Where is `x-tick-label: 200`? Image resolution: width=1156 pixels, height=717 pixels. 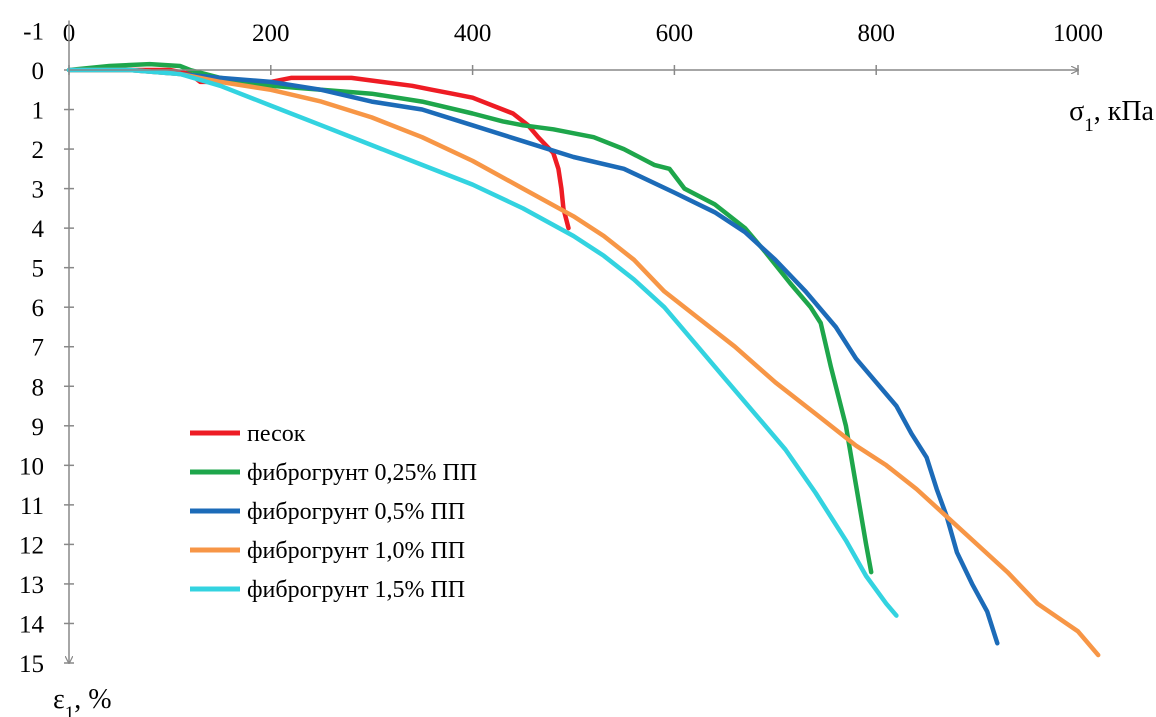
x-tick-label: 200 is located at coordinates (271, 33).